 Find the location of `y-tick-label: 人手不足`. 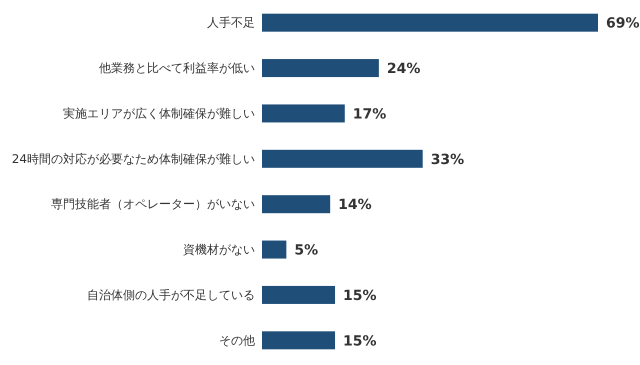

y-tick-label: 人手不足 is located at coordinates (231, 23).